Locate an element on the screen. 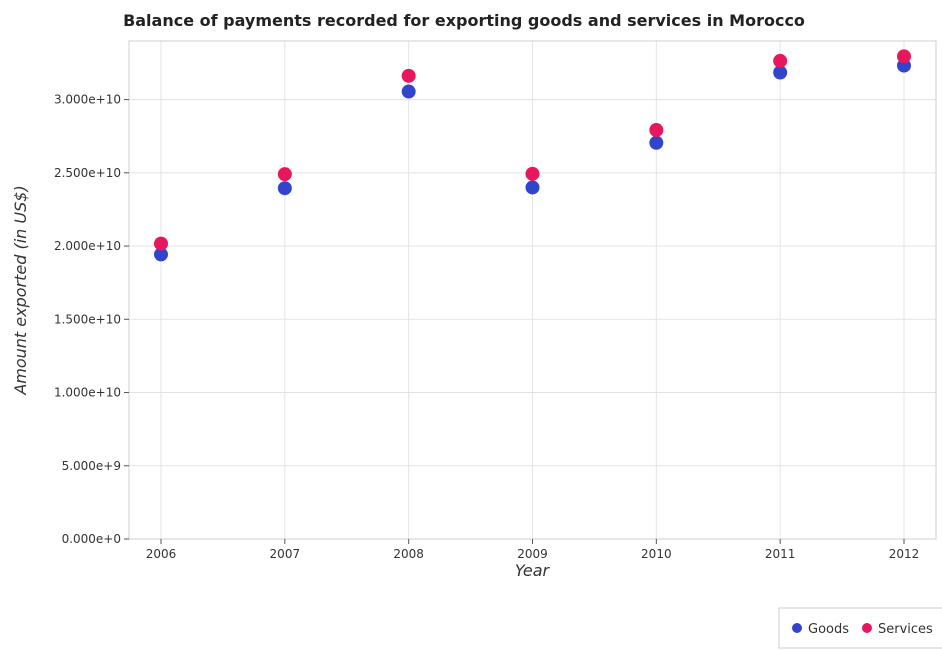 The height and width of the screenshot is (650, 942). legend-box is located at coordinates (860, 628).